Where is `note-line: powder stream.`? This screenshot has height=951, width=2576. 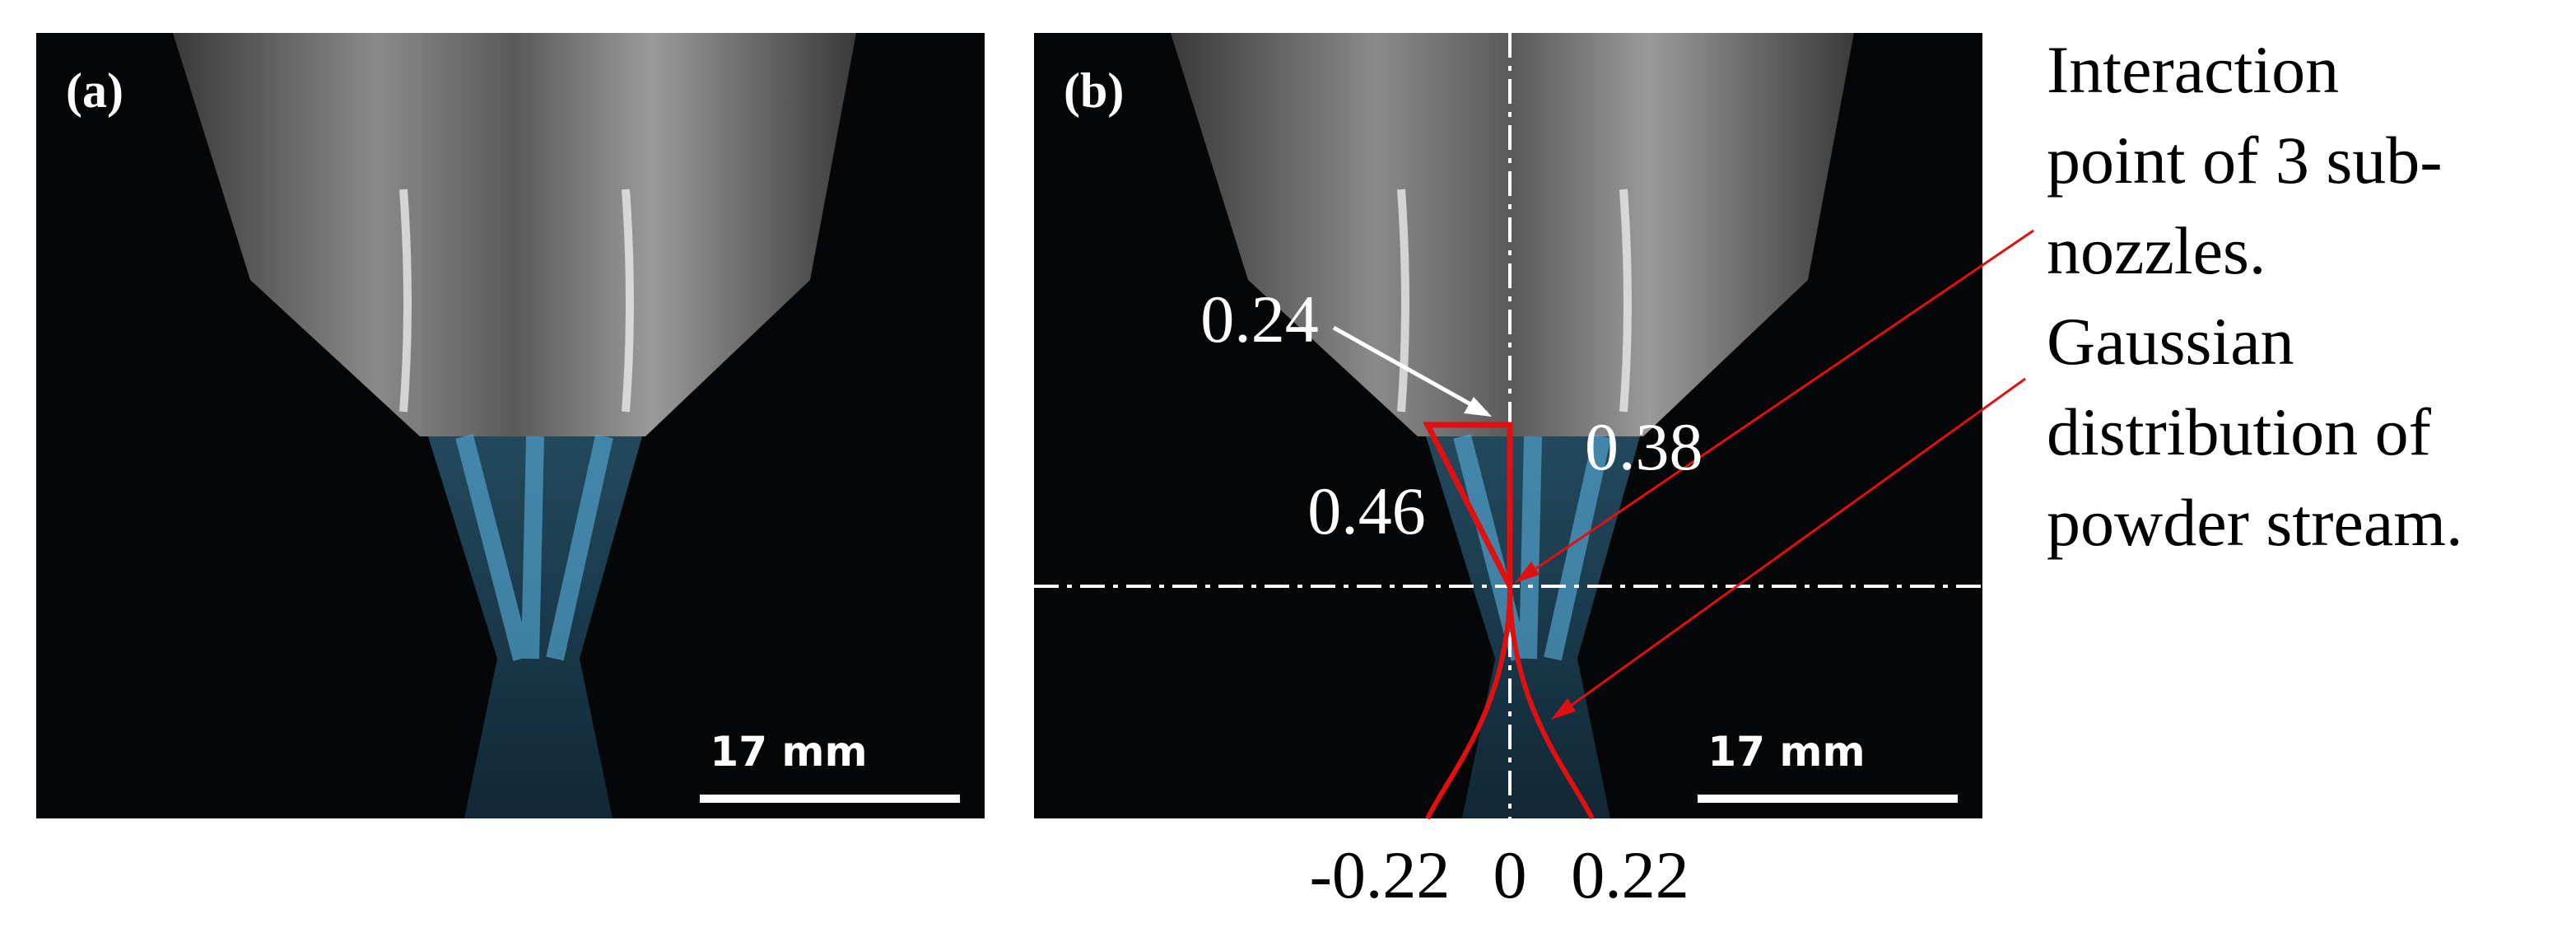 note-line: powder stream. is located at coordinates (2255, 522).